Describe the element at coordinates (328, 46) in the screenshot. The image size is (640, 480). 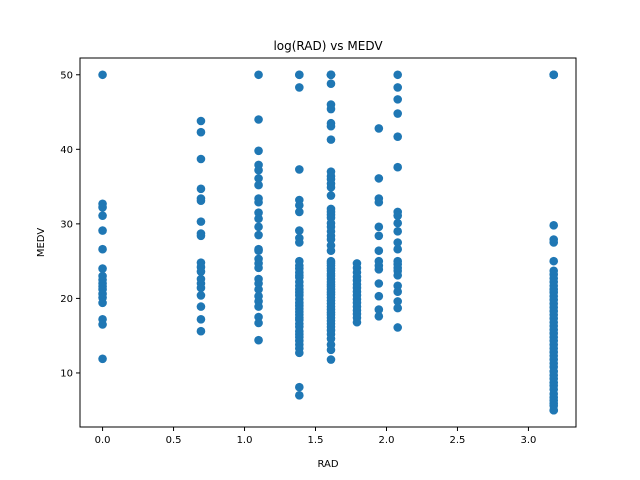
I see `chart-title: log(RAD) vs MEDV` at that location.